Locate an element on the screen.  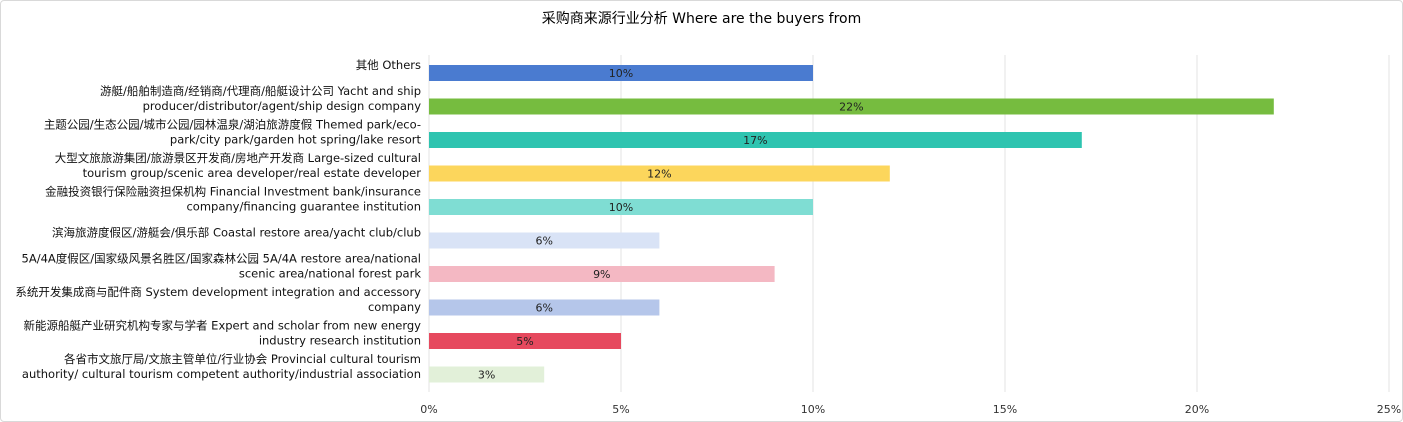
data-label: 17% is located at coordinates (755, 140).